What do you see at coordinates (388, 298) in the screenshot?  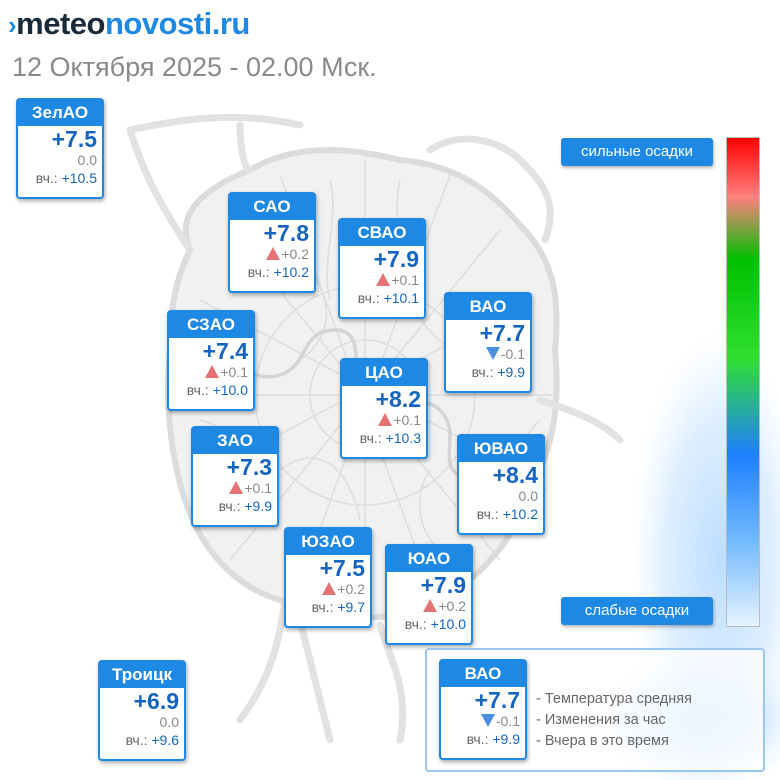 I see `yesterday-value: вч.: +10.1` at bounding box center [388, 298].